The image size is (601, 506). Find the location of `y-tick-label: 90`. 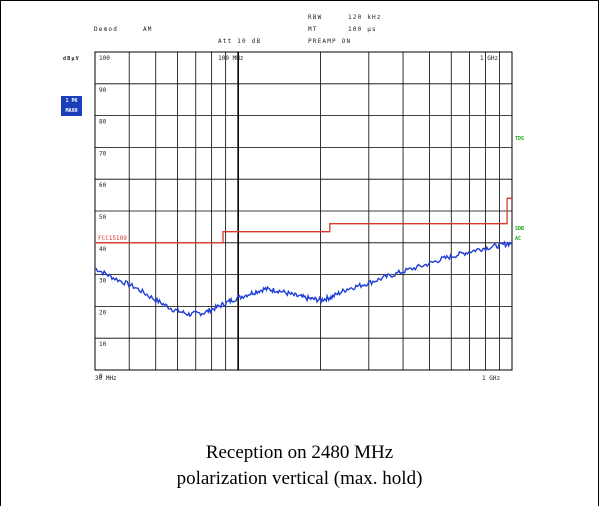

y-tick-label: 90 is located at coordinates (103, 90).